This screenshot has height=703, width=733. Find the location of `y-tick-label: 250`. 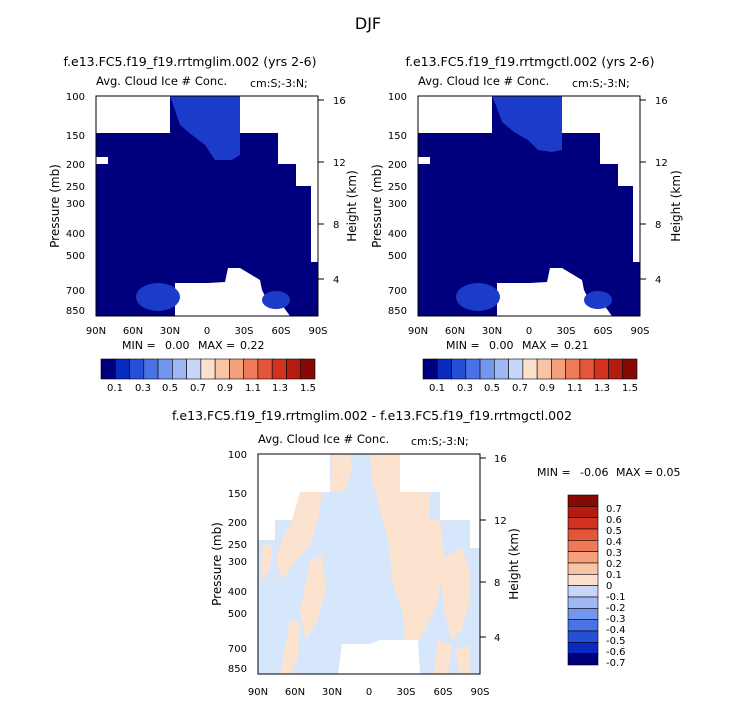

y-tick-label: 250 is located at coordinates (237, 545).